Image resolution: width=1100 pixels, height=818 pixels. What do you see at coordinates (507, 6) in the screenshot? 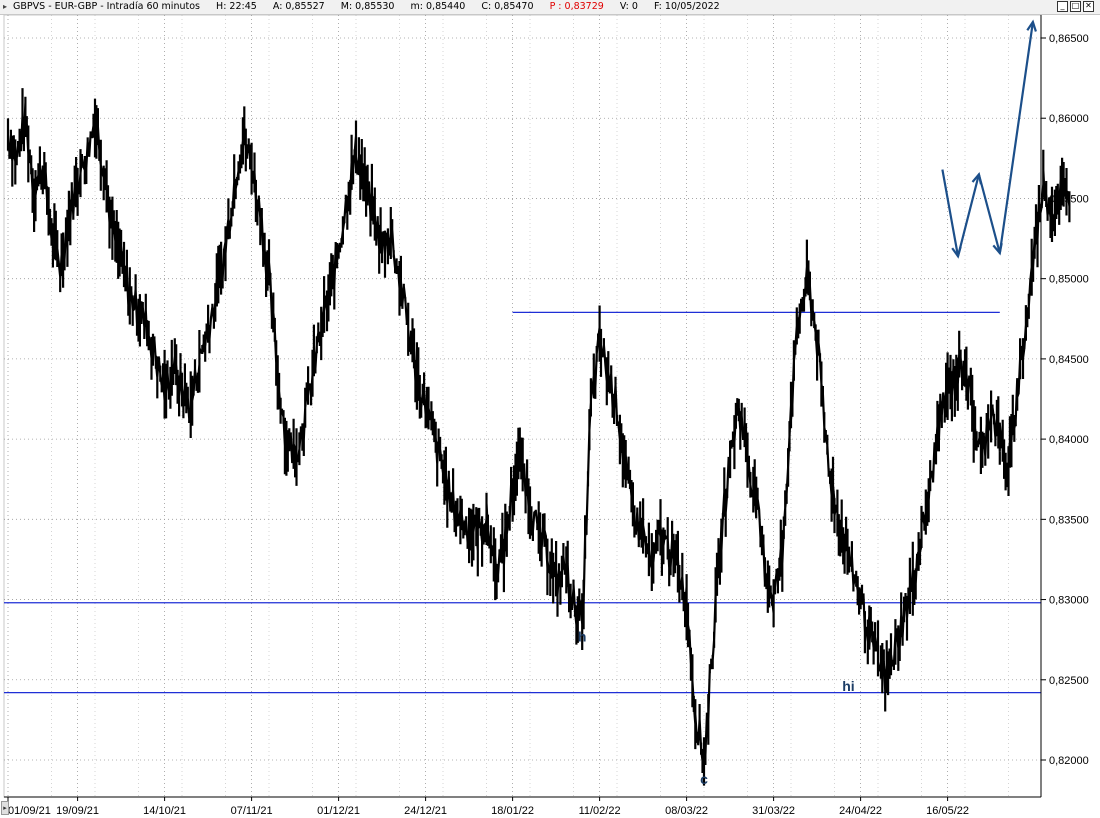
I see `close-readout: C: 0,85470` at bounding box center [507, 6].